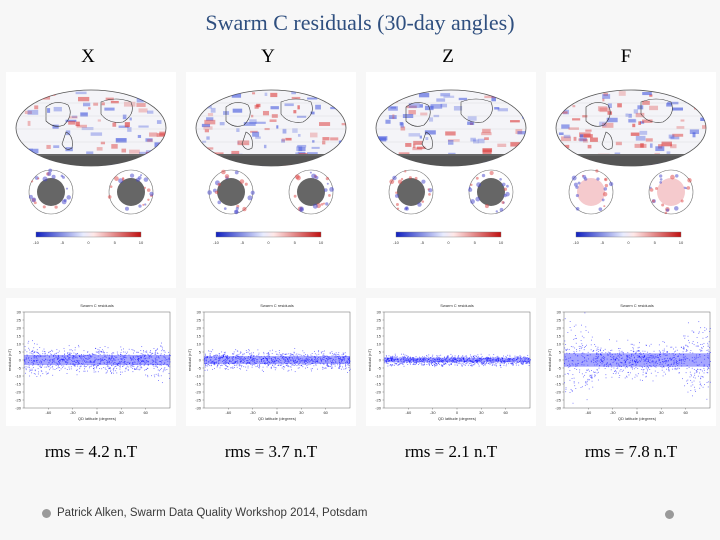  What do you see at coordinates (198, 399) in the screenshot?
I see `y-tick-label: -25` at bounding box center [198, 399].